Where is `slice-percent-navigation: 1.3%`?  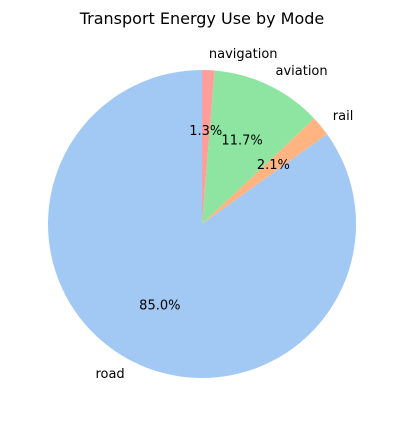 slice-percent-navigation: 1.3% is located at coordinates (205, 131).